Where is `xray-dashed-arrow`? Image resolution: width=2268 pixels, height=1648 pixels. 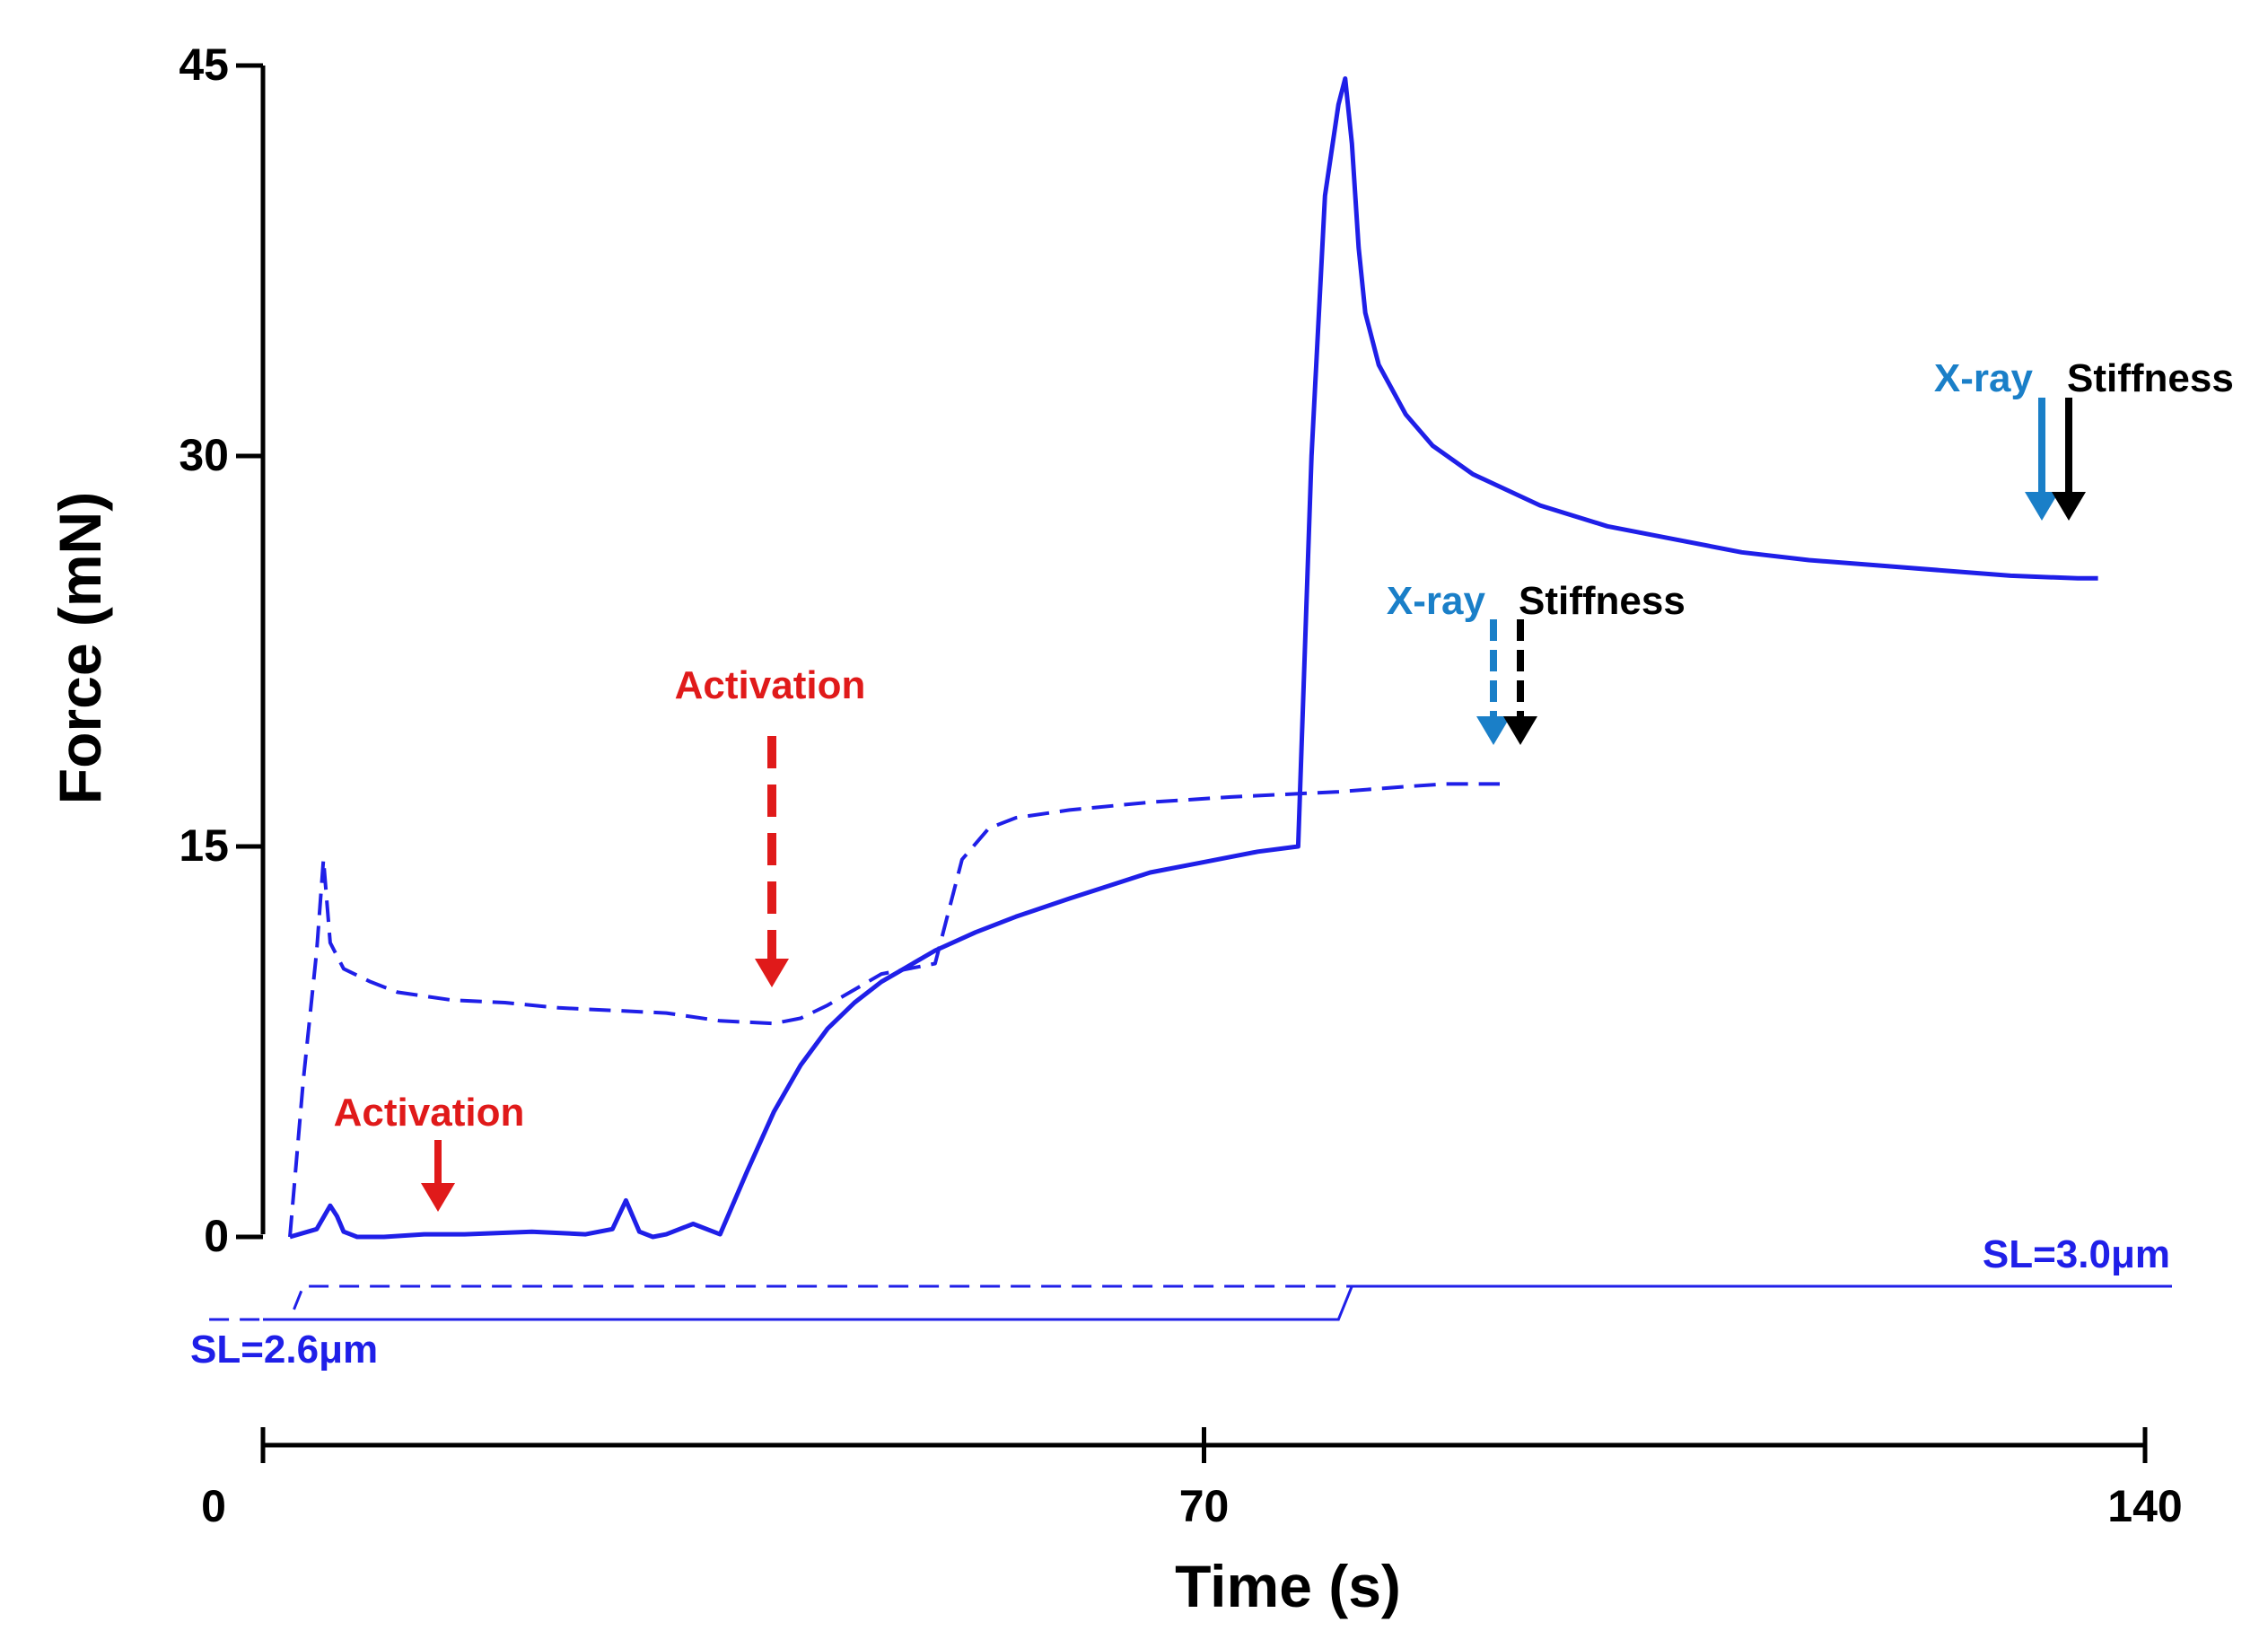
xray-dashed-arrow is located at coordinates (1494, 682).